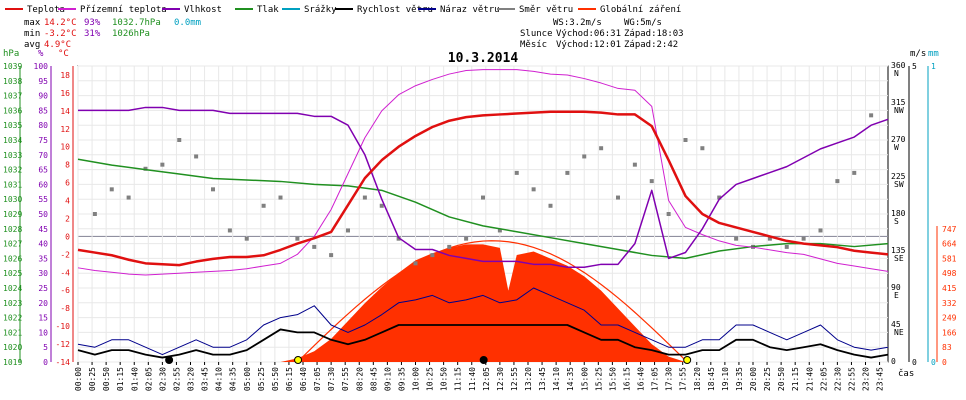 The width and height of the screenshot is (966, 400). I want to click on stat-avg-temp: 4.9°C, so click(57, 45).